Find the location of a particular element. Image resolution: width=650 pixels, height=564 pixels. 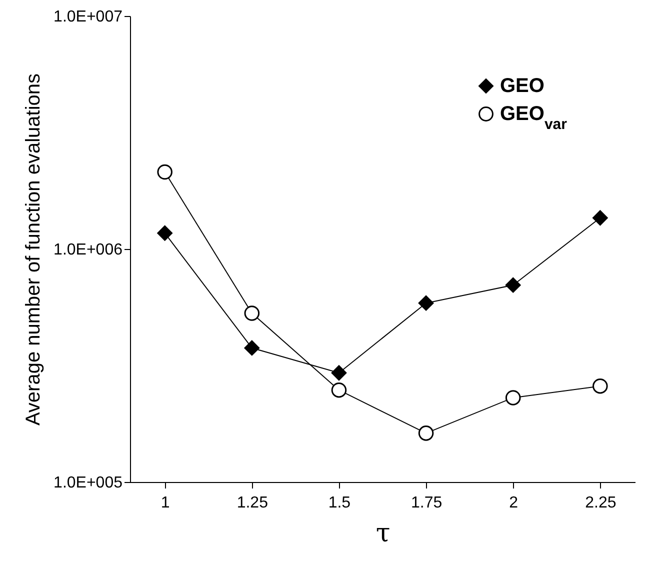

x-tick-label: 1.5 is located at coordinates (339, 503).